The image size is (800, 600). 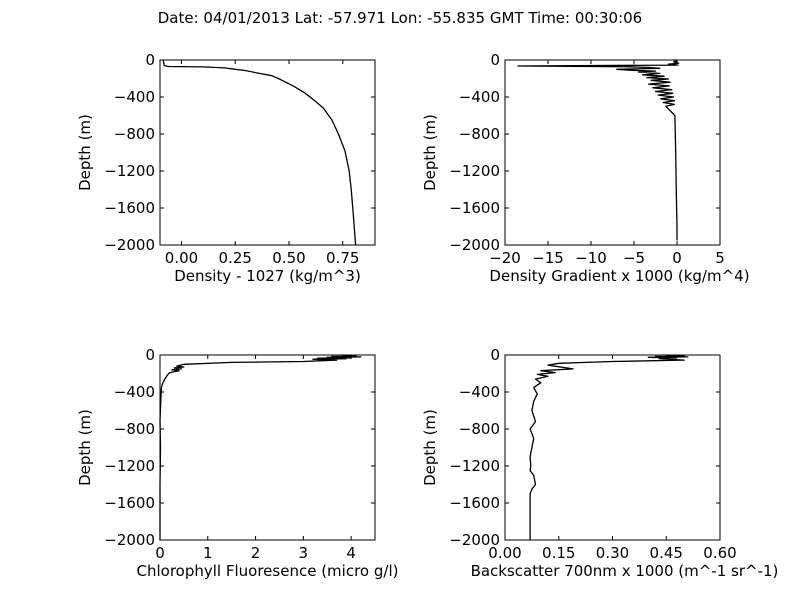 What do you see at coordinates (634, 258) in the screenshot?
I see `x-tick-label: −5` at bounding box center [634, 258].